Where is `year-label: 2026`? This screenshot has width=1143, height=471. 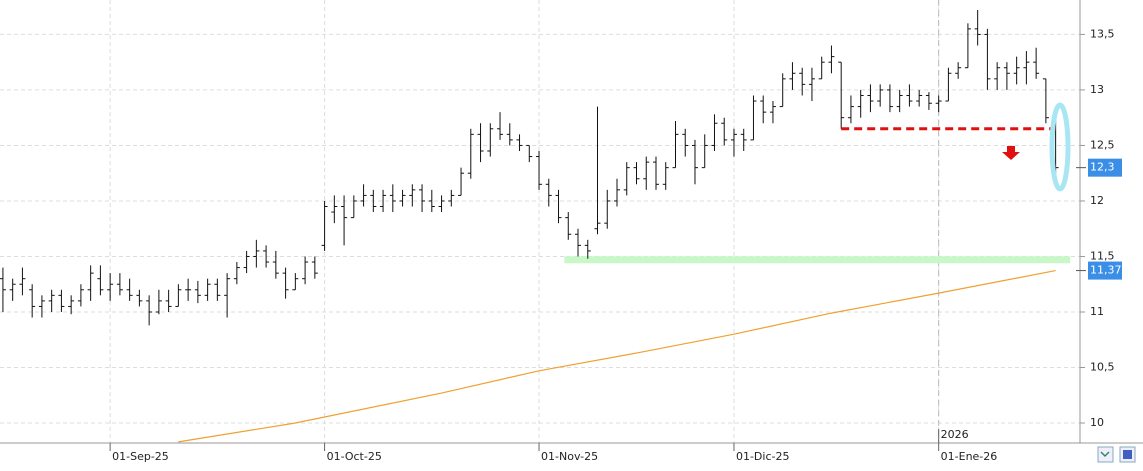 year-label: 2026 is located at coordinates (955, 434).